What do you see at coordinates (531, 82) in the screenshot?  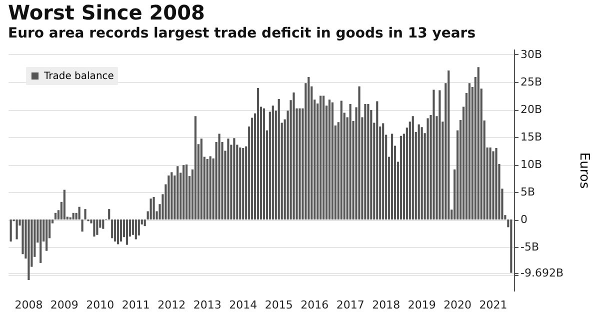 I see `y-tick-label: 25B` at bounding box center [531, 82].